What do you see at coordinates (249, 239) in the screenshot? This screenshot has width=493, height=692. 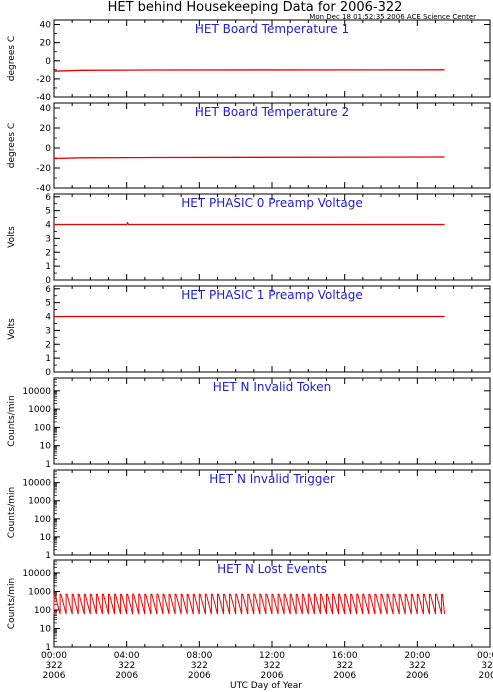 I see `panel-3: 0 1 2 3 4 5 6 Volts HET PHASIC 0 Preamp Voltage` at bounding box center [249, 239].